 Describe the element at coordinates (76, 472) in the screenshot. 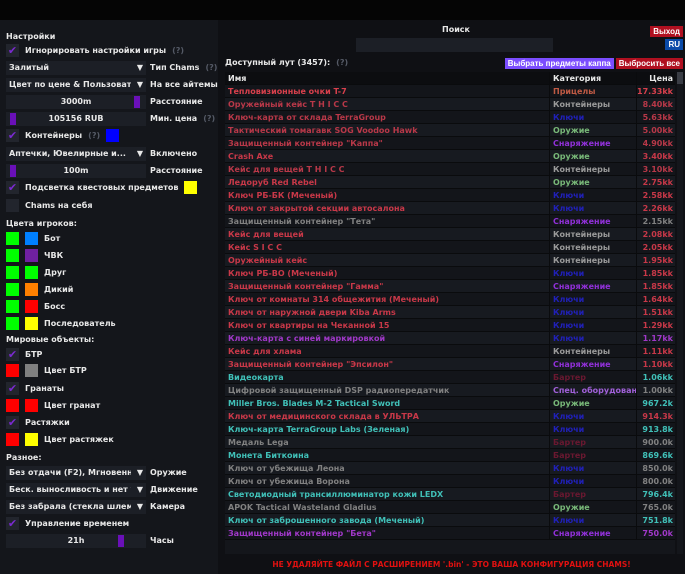

I see `weapon-dropdown: Без отдачи (F2), Мгновенное п ▼` at that location.